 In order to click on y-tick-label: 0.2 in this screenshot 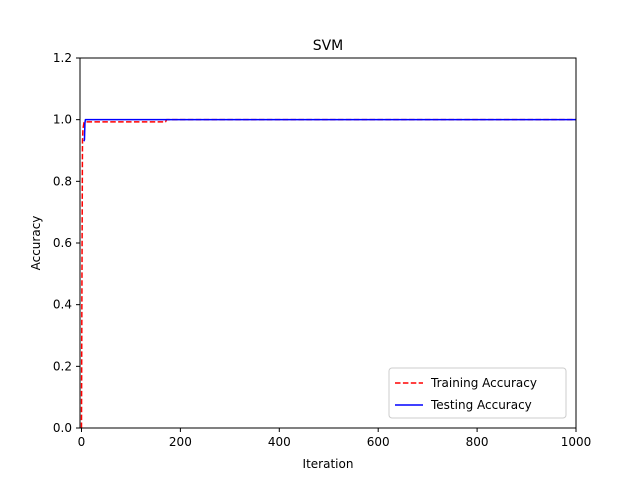, I will do `click(62, 366)`.